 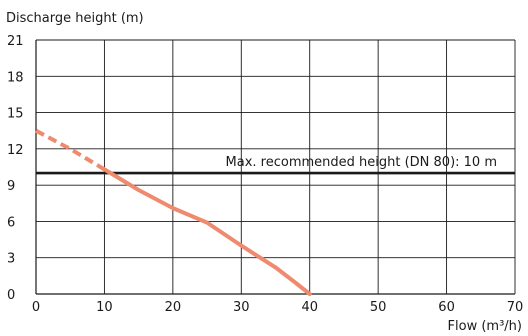 I want to click on y-axis-title: Discharge height (m), so click(x=75, y=18).